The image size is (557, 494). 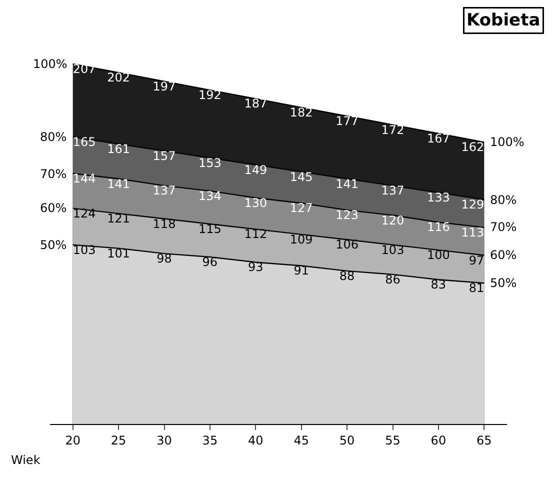 What do you see at coordinates (392, 440) in the screenshot?
I see `x-tick-label: 55` at bounding box center [392, 440].